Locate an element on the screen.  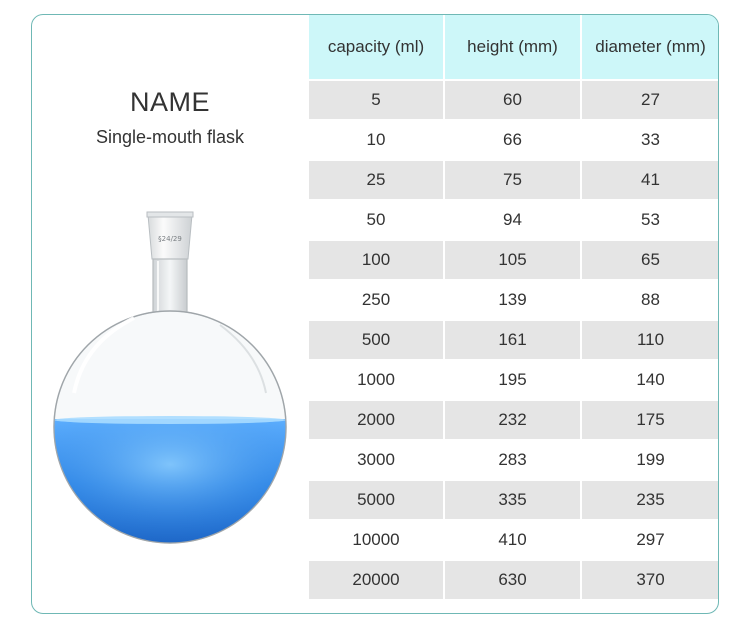
table-row: 3000 283 199 is located at coordinates (513, 459).